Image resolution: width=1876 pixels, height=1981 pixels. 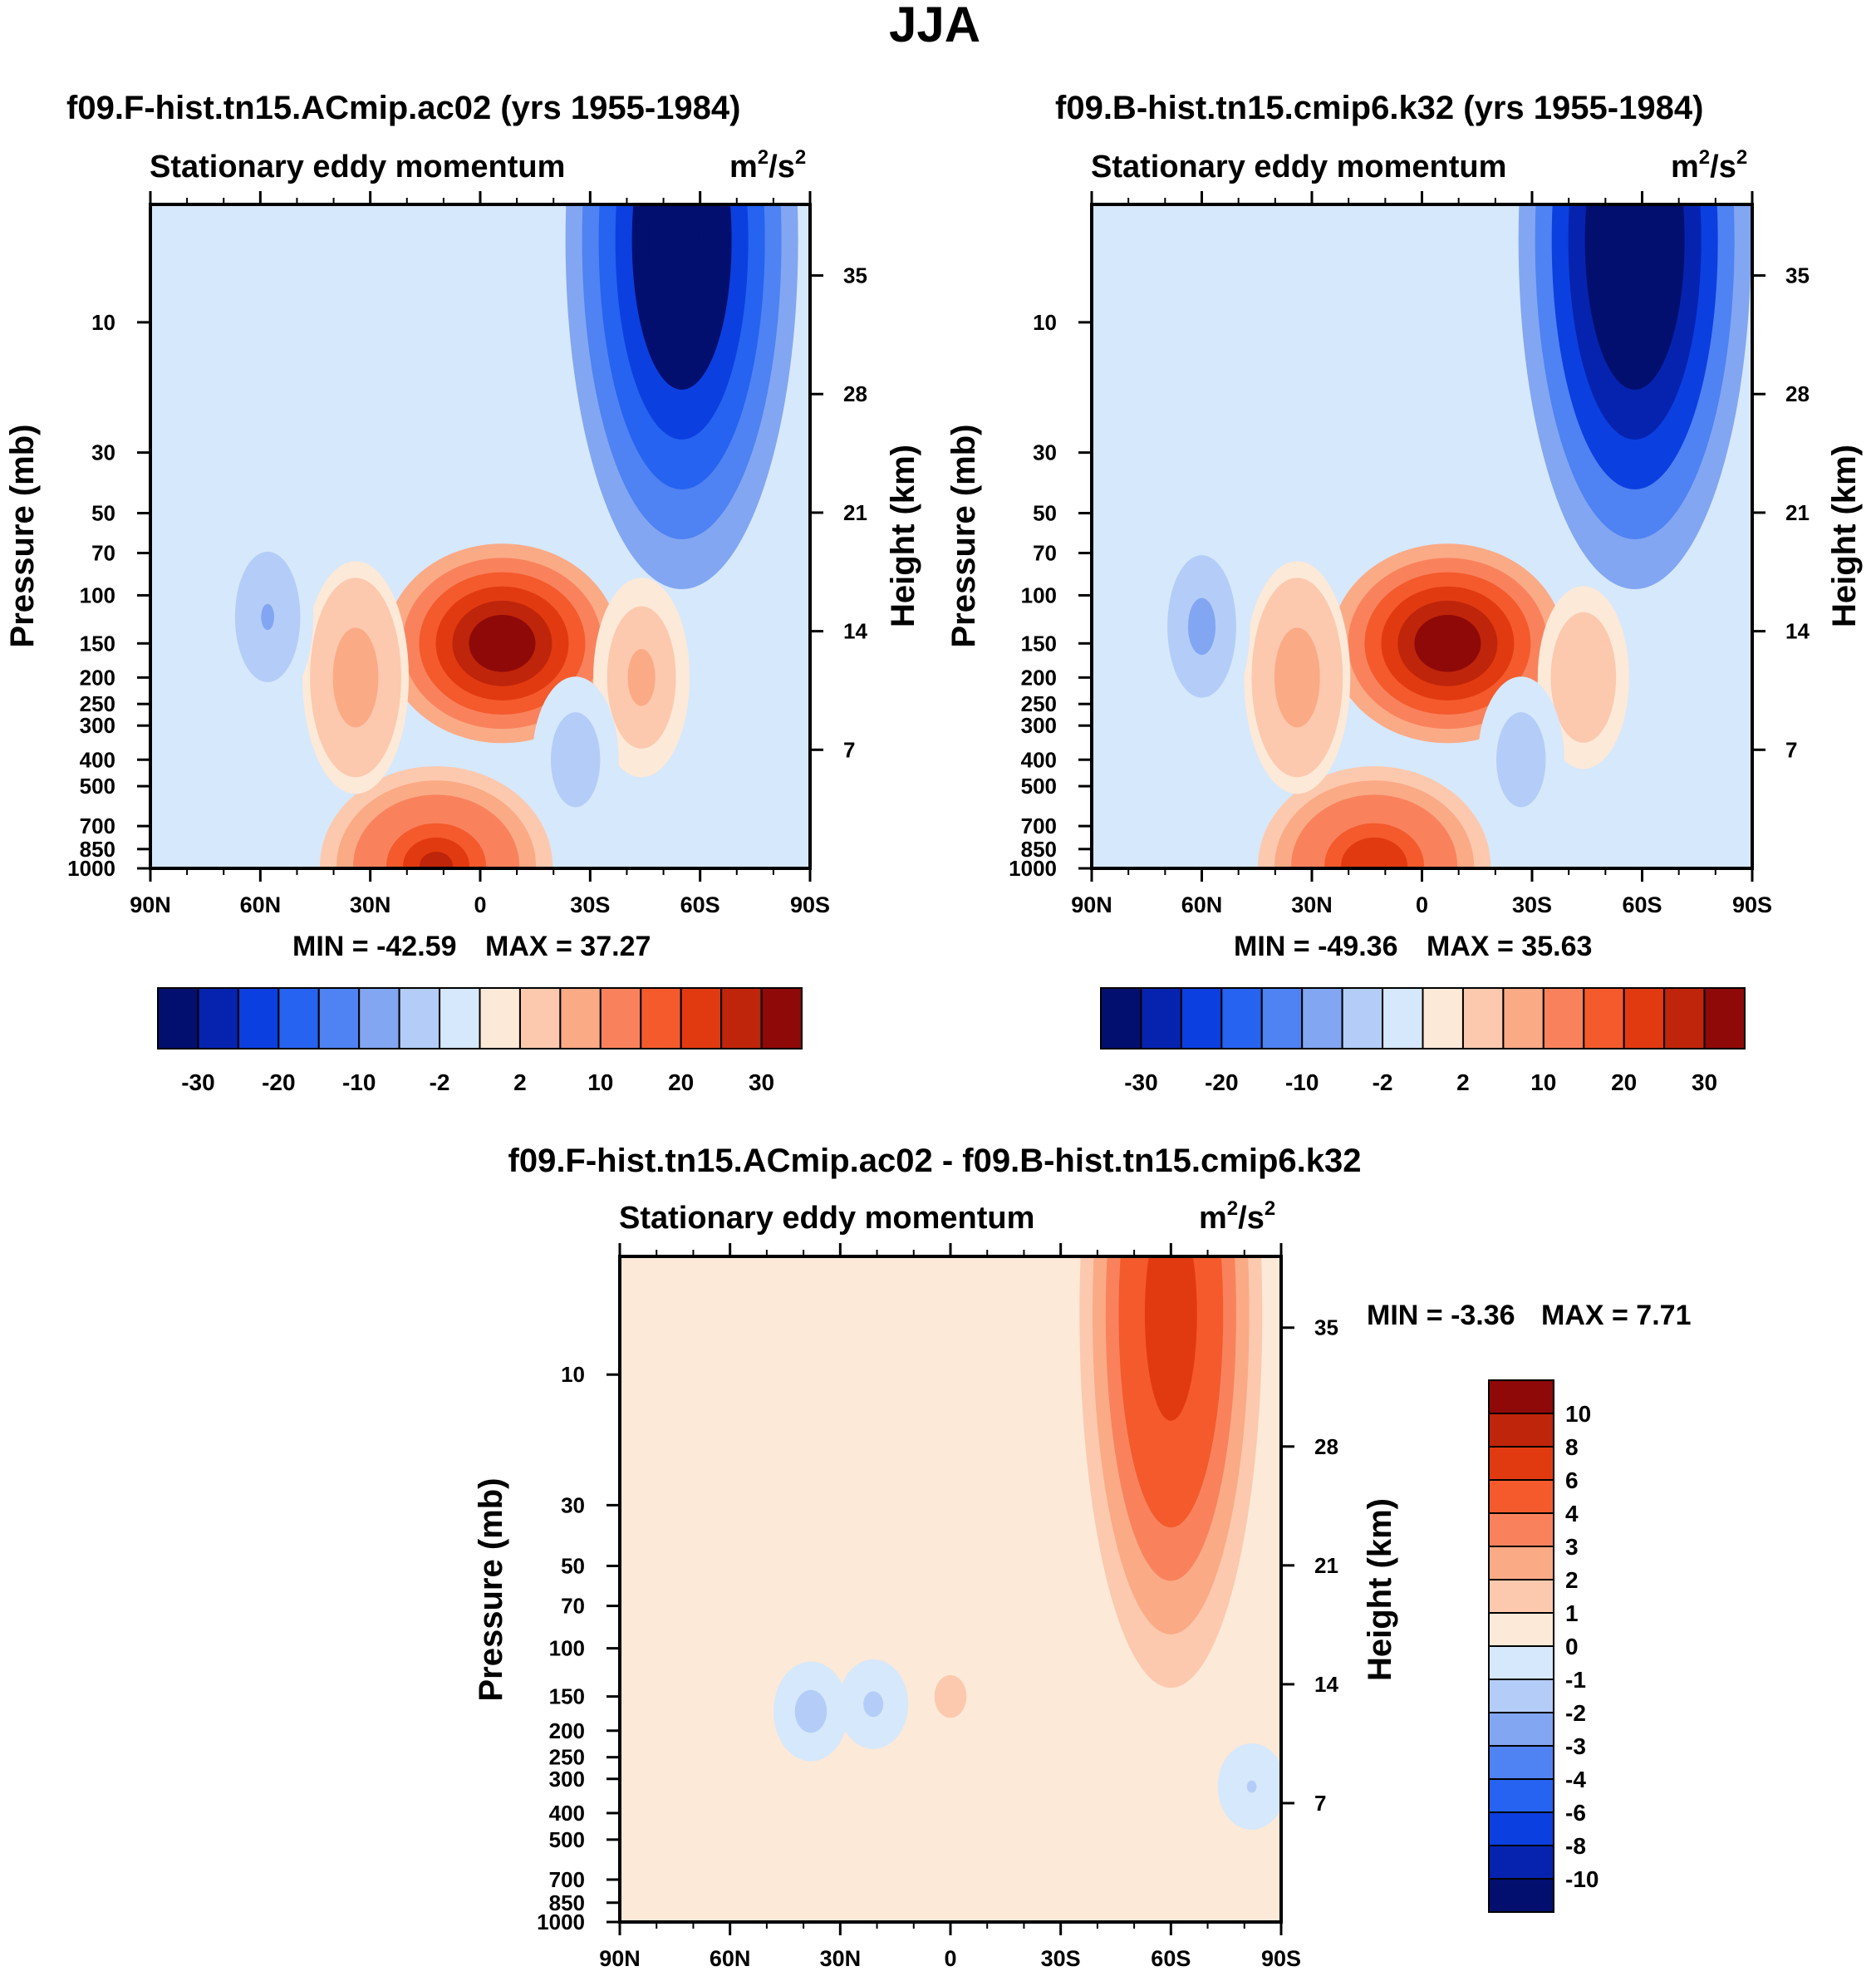 I want to click on colorbar-label: 20, so click(x=681, y=1082).